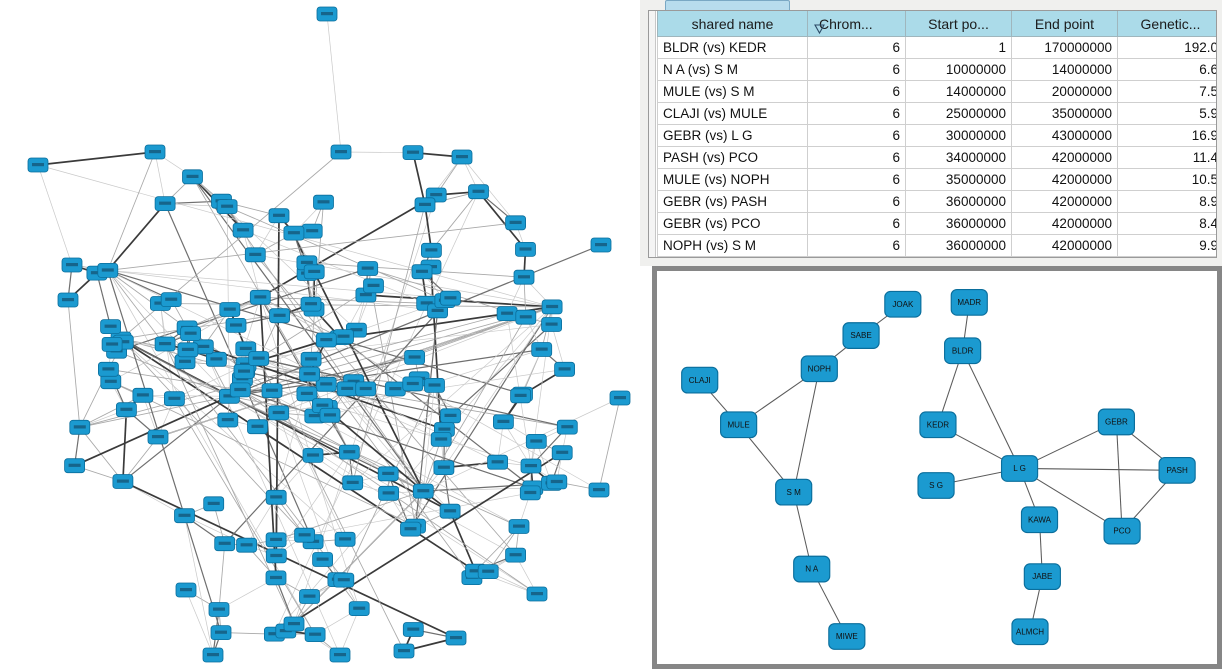 This screenshot has height=669, width=1222. I want to click on table-row: BLDR (vs) KEDR 6 1 170000000 192.0, so click(936, 47).